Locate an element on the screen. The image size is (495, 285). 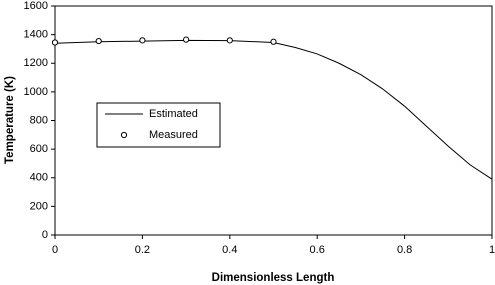
y-axis-title: Temperature (K) is located at coordinates (10, 120).